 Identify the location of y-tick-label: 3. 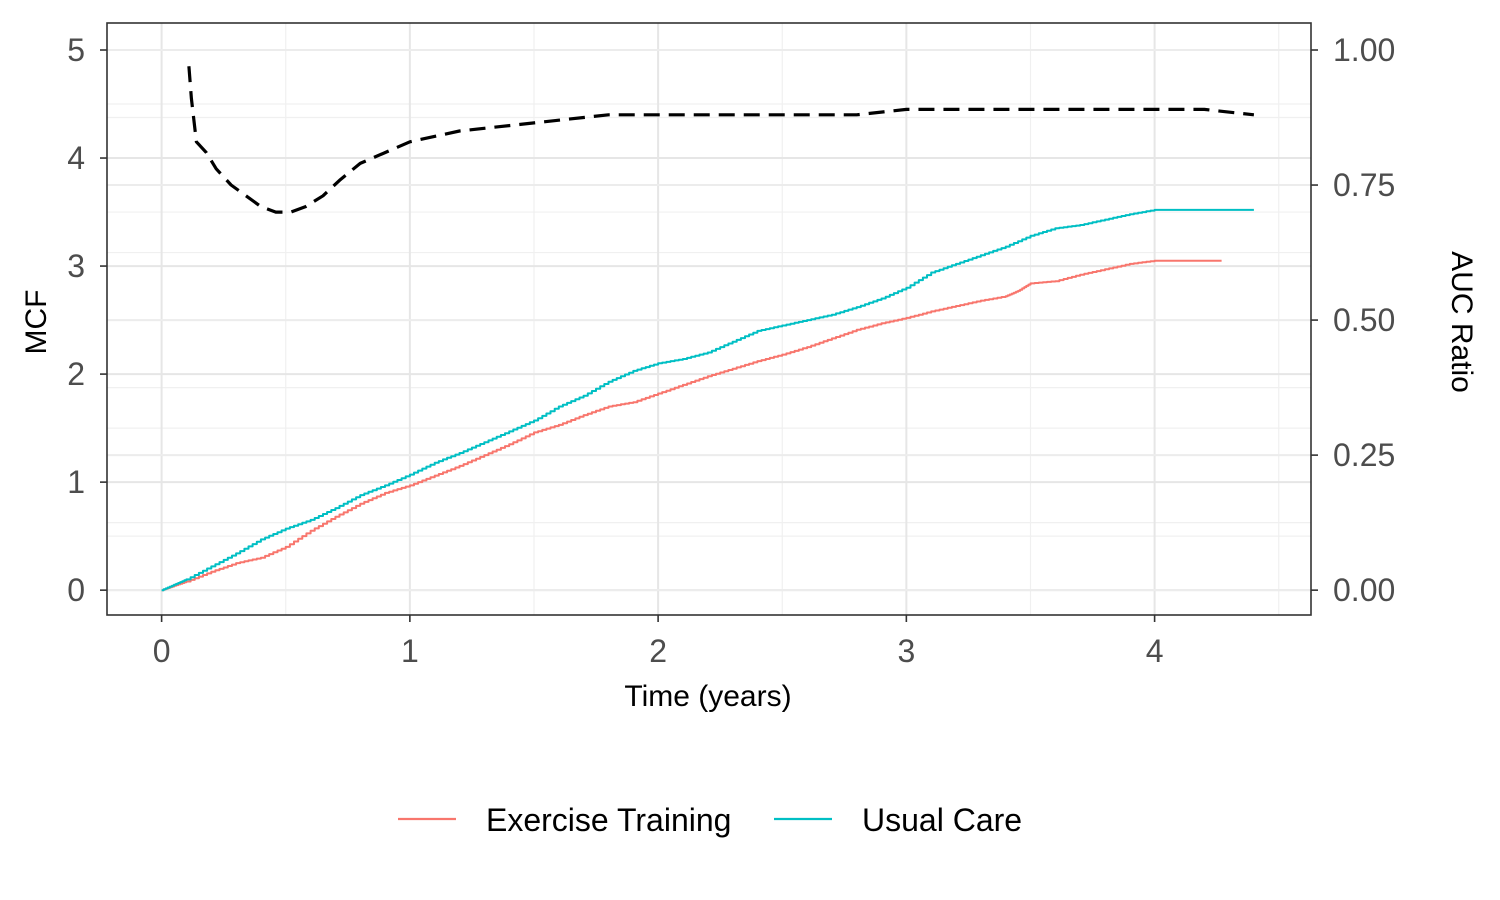
(76, 266).